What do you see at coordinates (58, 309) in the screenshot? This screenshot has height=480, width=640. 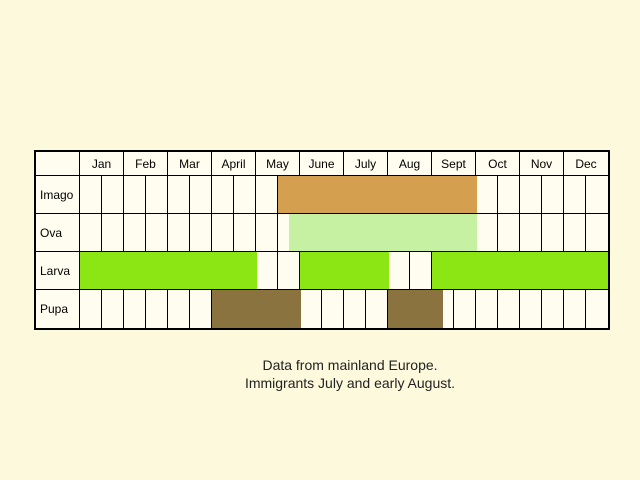 I see `stage-label: Pupa` at bounding box center [58, 309].